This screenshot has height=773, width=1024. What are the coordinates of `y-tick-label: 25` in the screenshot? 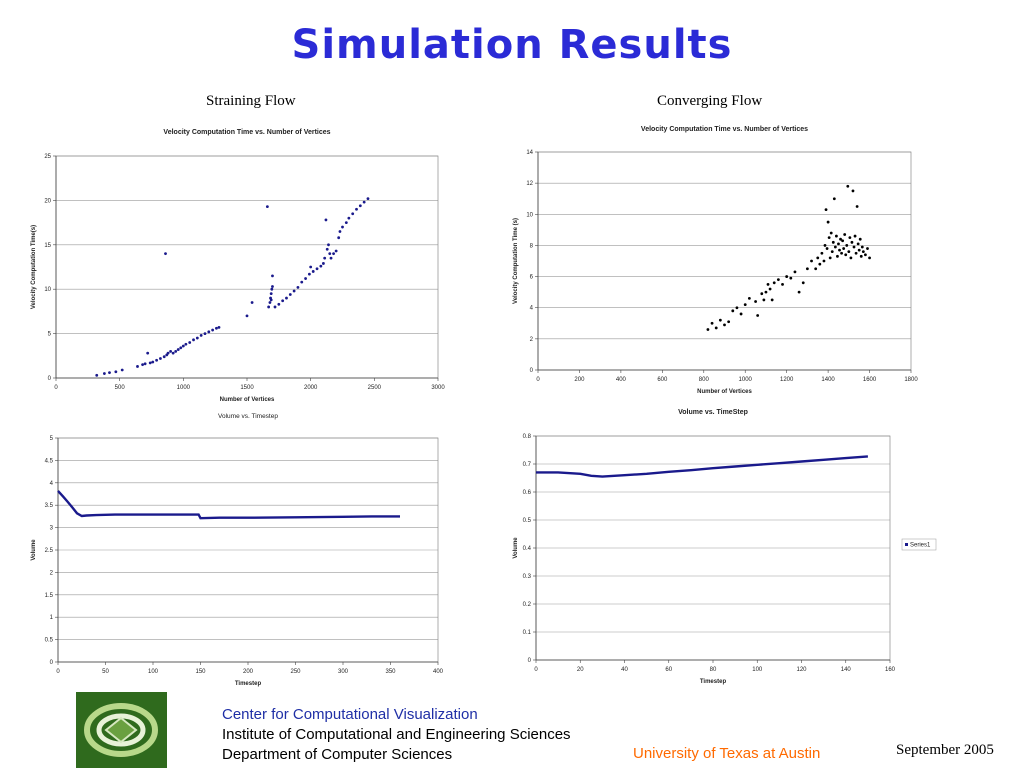 It's located at (47, 157).